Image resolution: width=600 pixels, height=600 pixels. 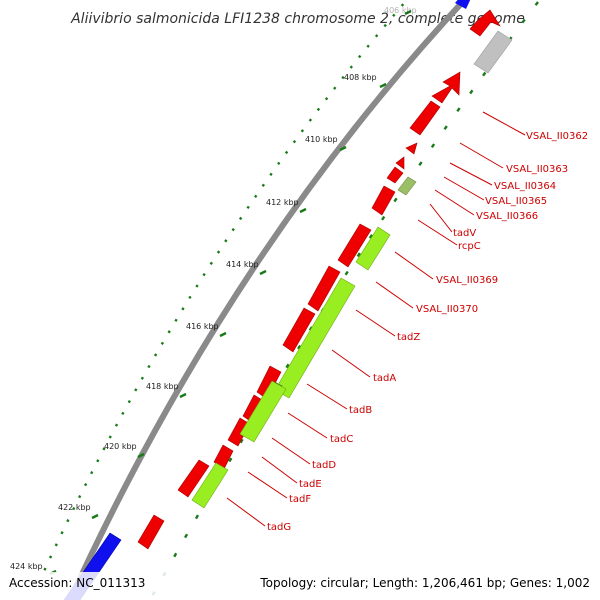 I want to click on gene-label: VSAL_II0369, so click(x=467, y=280).